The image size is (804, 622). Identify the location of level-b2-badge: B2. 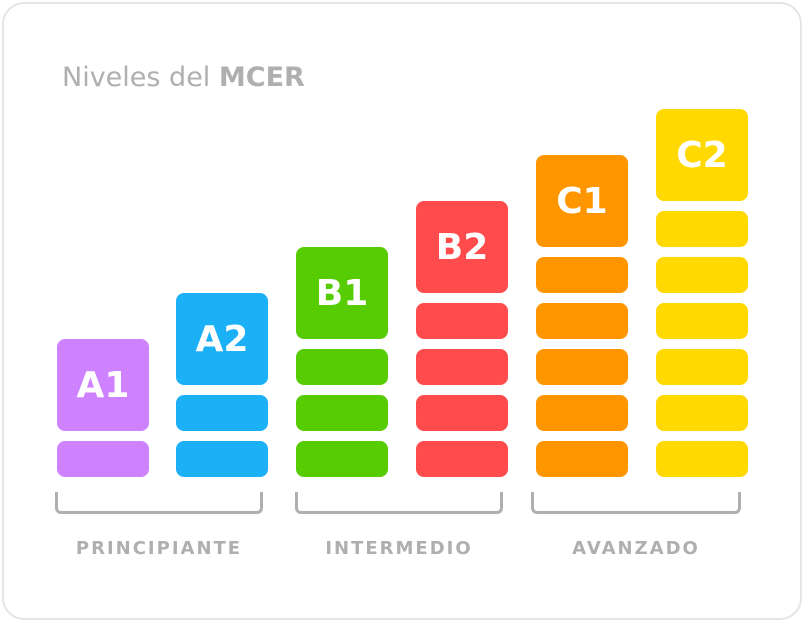
(462, 247).